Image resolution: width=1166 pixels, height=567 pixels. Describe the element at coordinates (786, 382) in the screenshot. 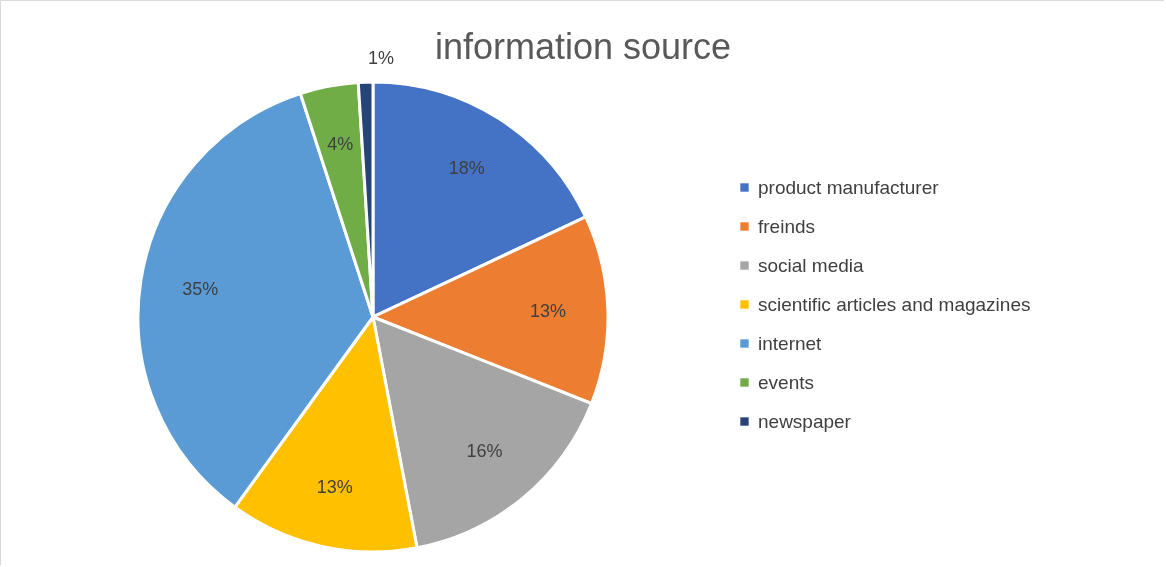

I see `legend-label: events` at that location.